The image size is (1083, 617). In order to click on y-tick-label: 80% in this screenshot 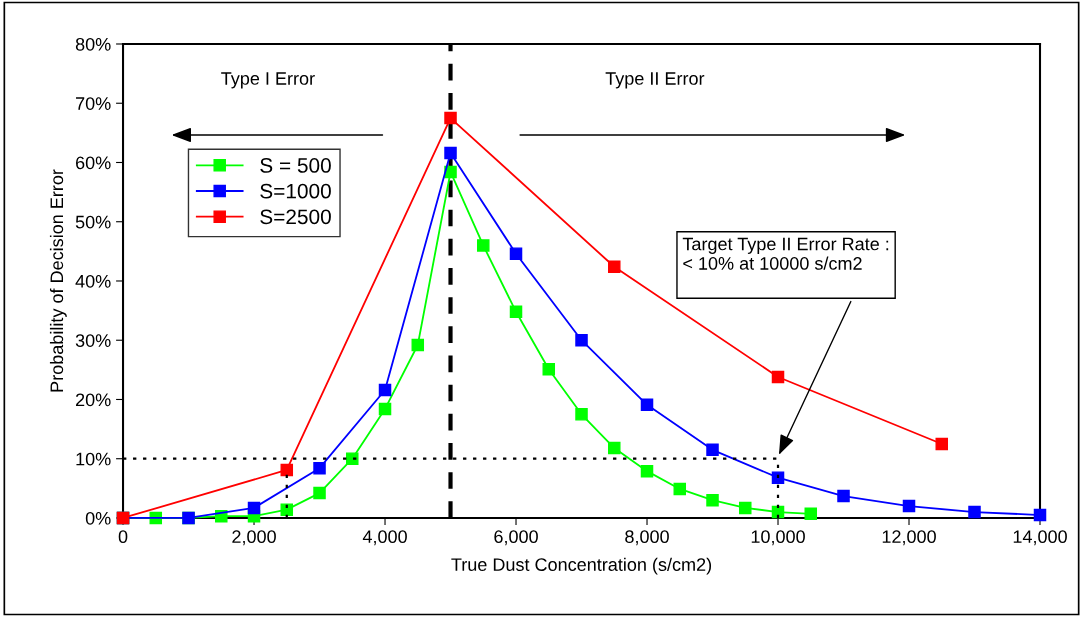, I will do `click(93, 44)`.